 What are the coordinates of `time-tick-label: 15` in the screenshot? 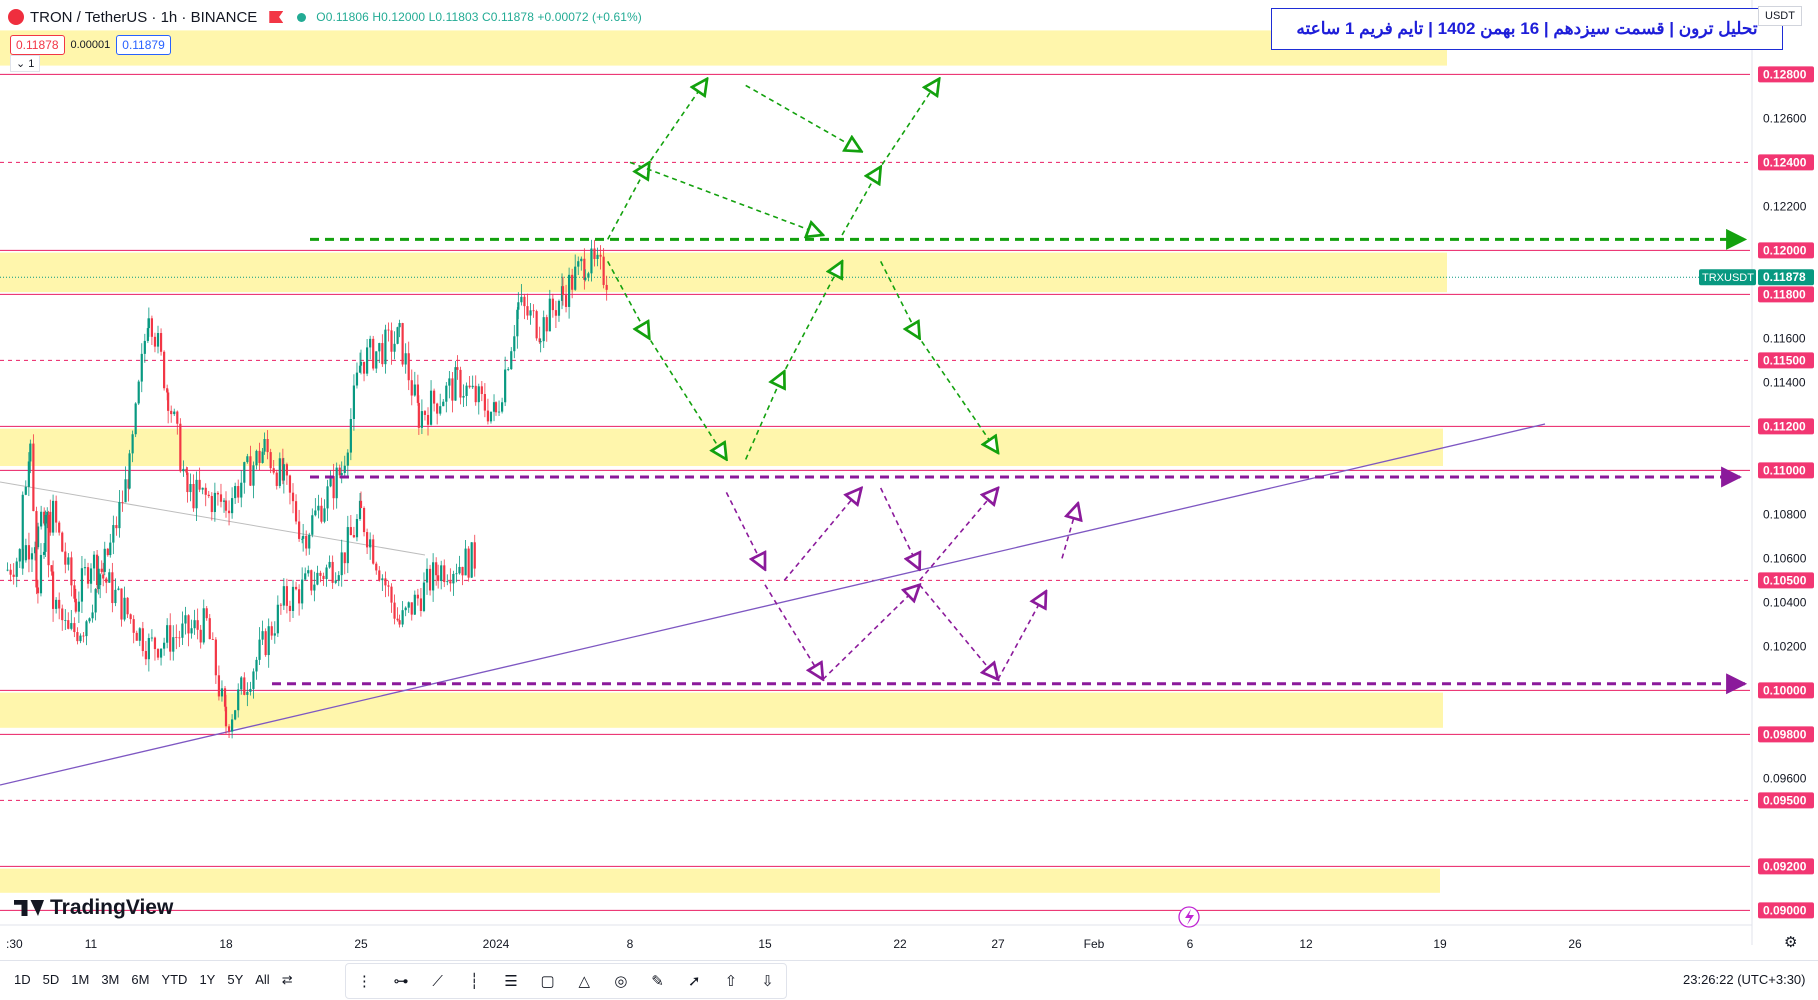 It's located at (765, 944).